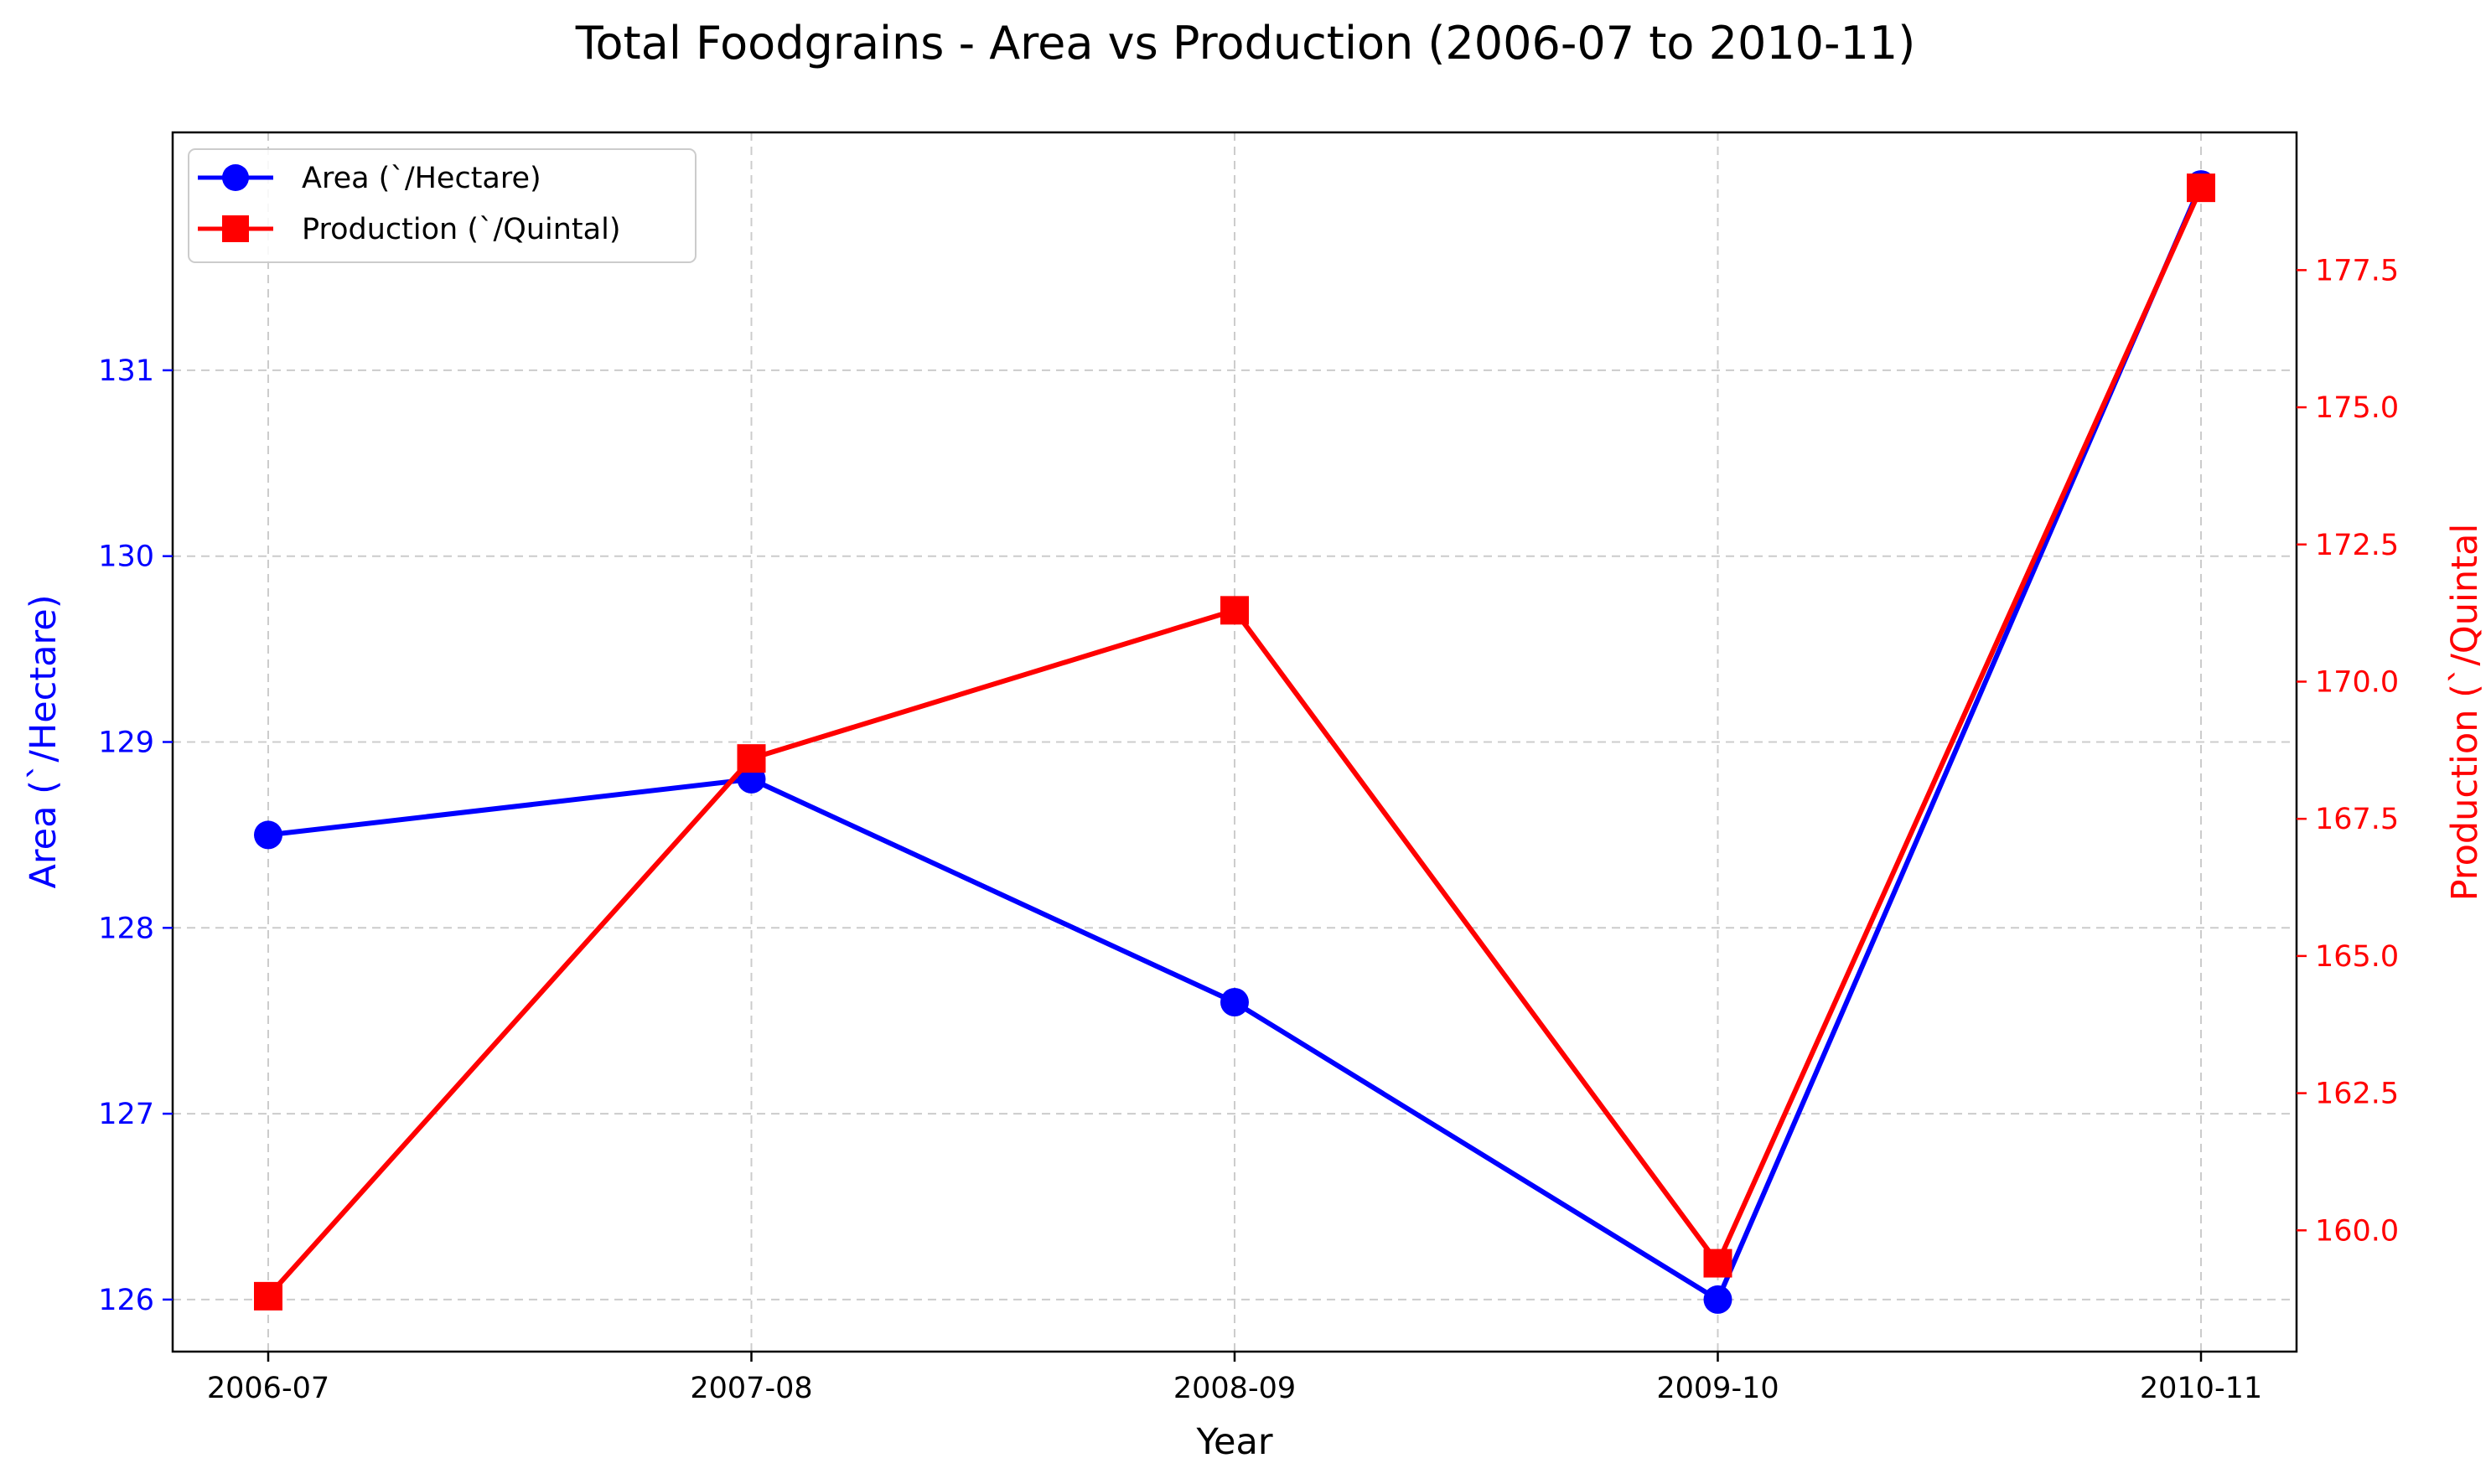  Describe the element at coordinates (126, 743) in the screenshot. I see `left-y-tick-label: 129` at that location.